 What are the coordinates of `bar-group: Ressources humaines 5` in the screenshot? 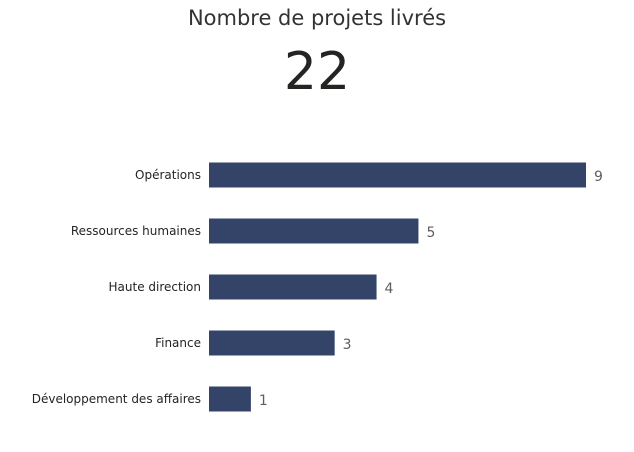 It's located at (253, 231).